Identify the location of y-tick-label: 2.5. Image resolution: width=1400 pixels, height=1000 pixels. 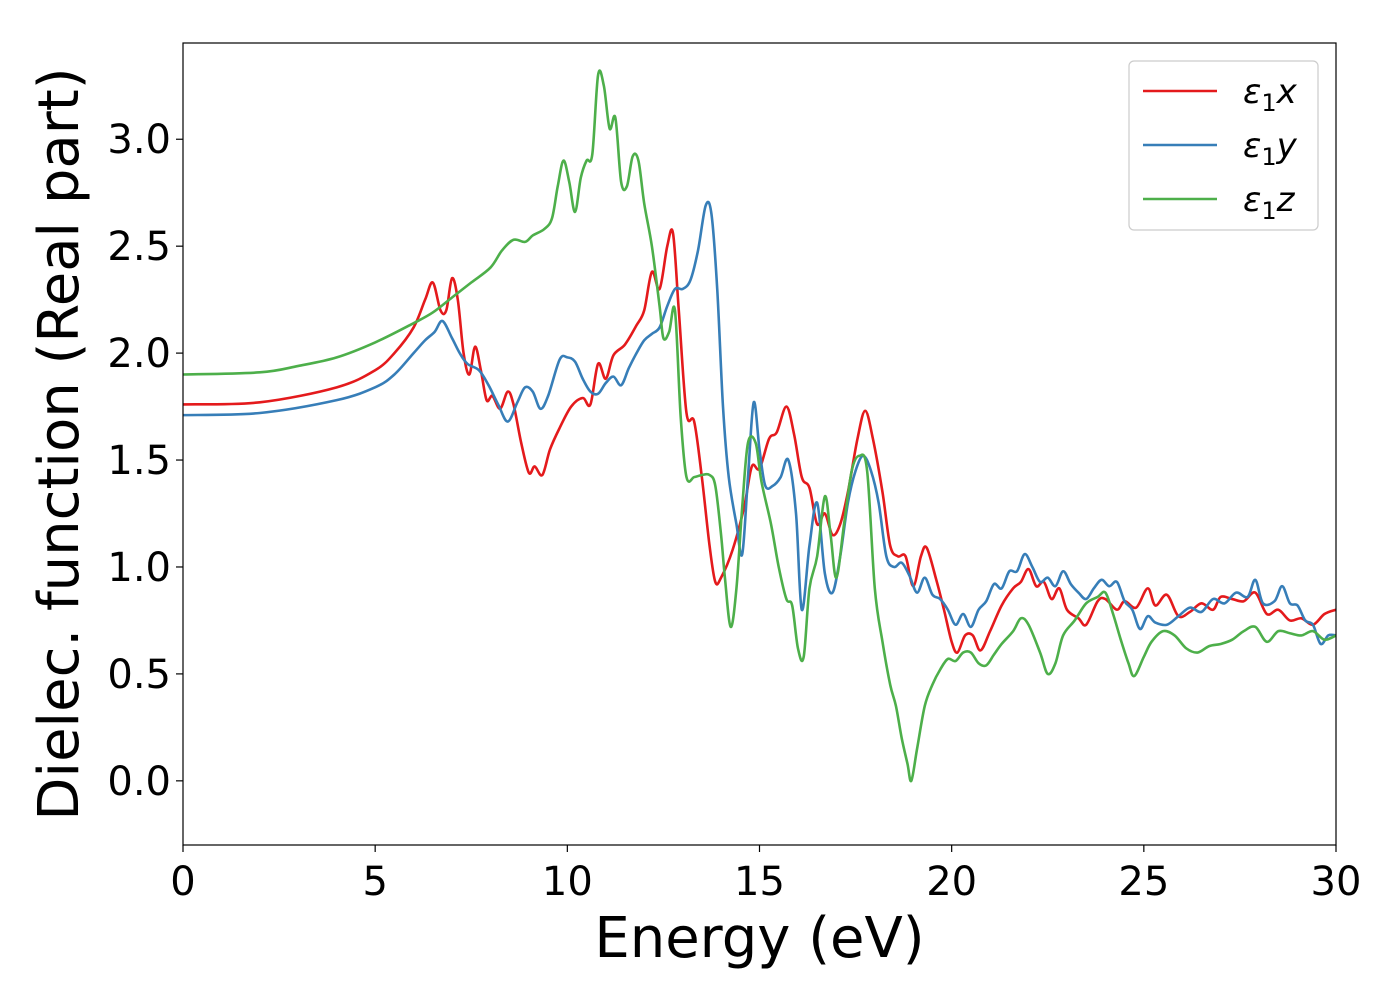
(139, 247).